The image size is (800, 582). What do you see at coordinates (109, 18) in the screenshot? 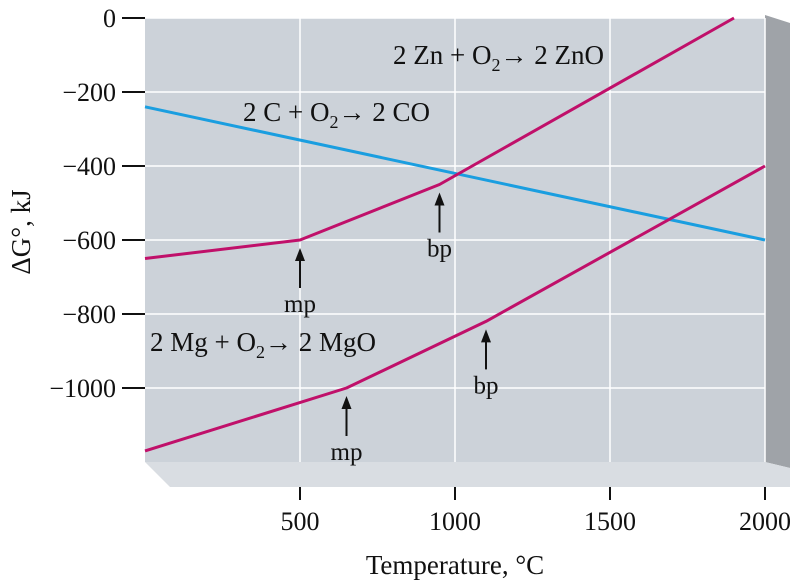
I see `y-tick-label-0: 0` at bounding box center [109, 18].